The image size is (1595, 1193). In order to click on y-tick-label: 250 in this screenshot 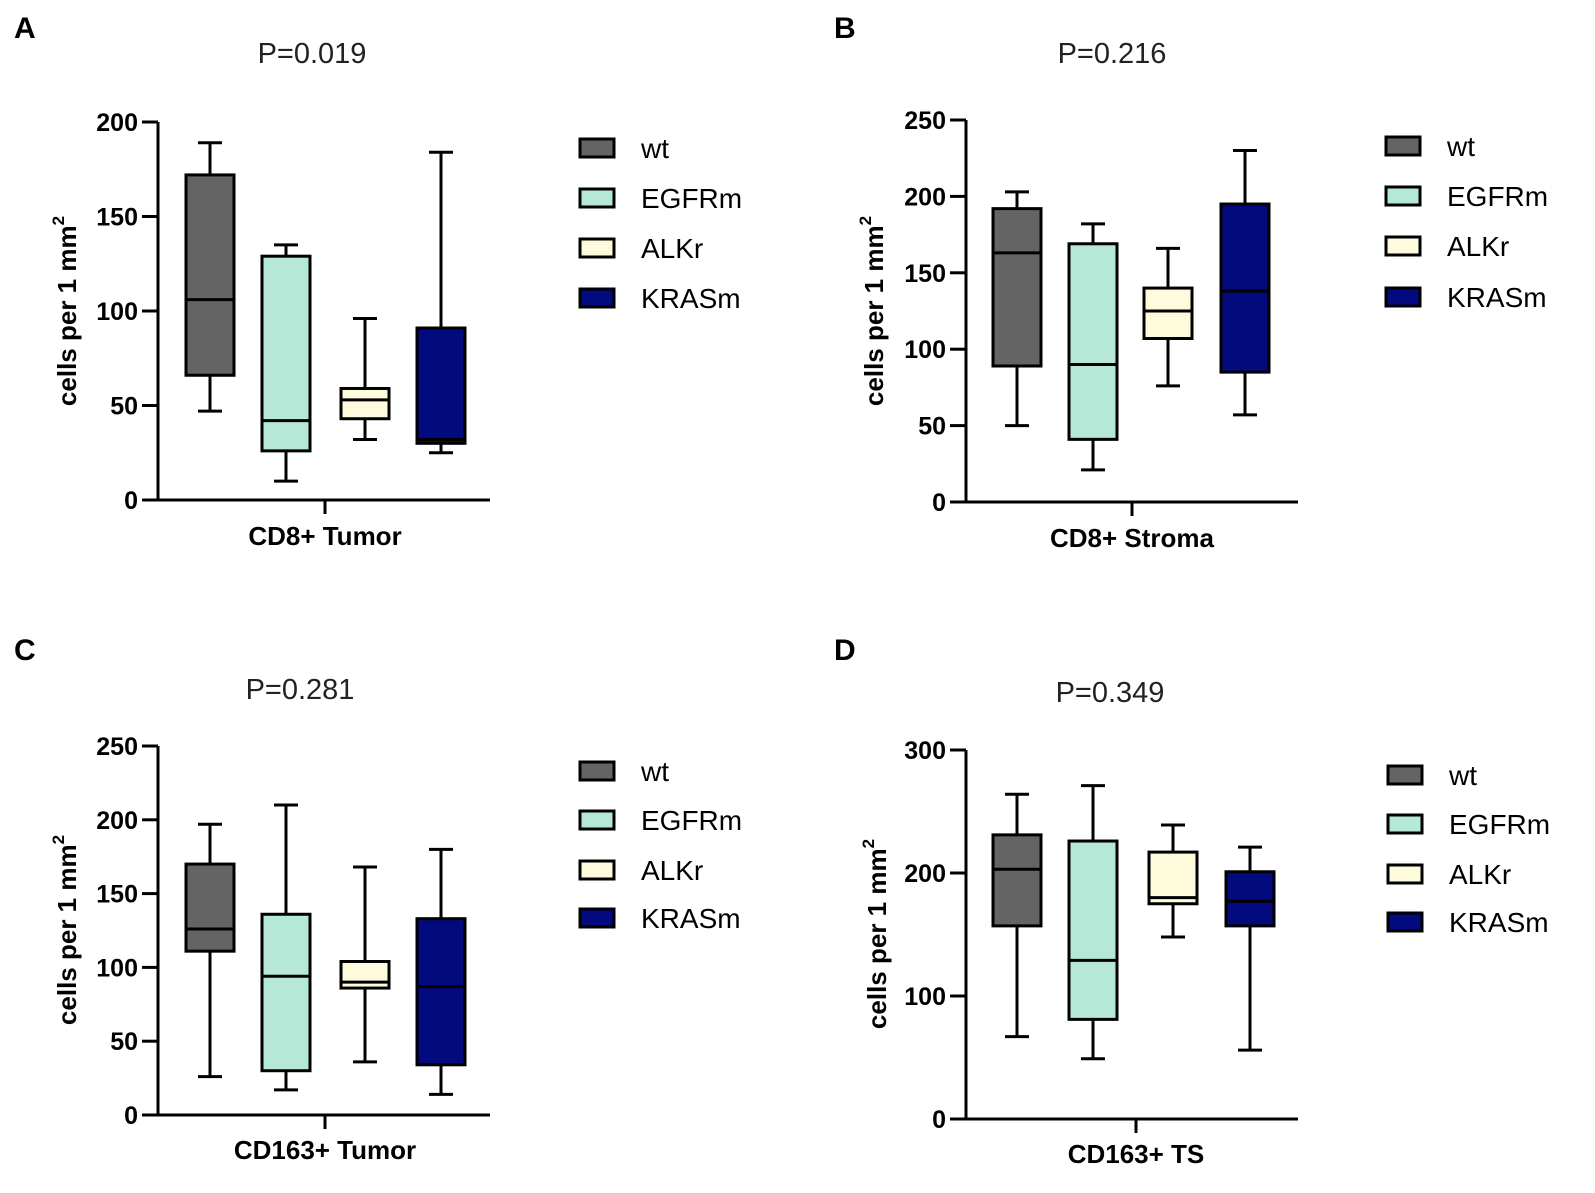, I will do `click(925, 121)`.